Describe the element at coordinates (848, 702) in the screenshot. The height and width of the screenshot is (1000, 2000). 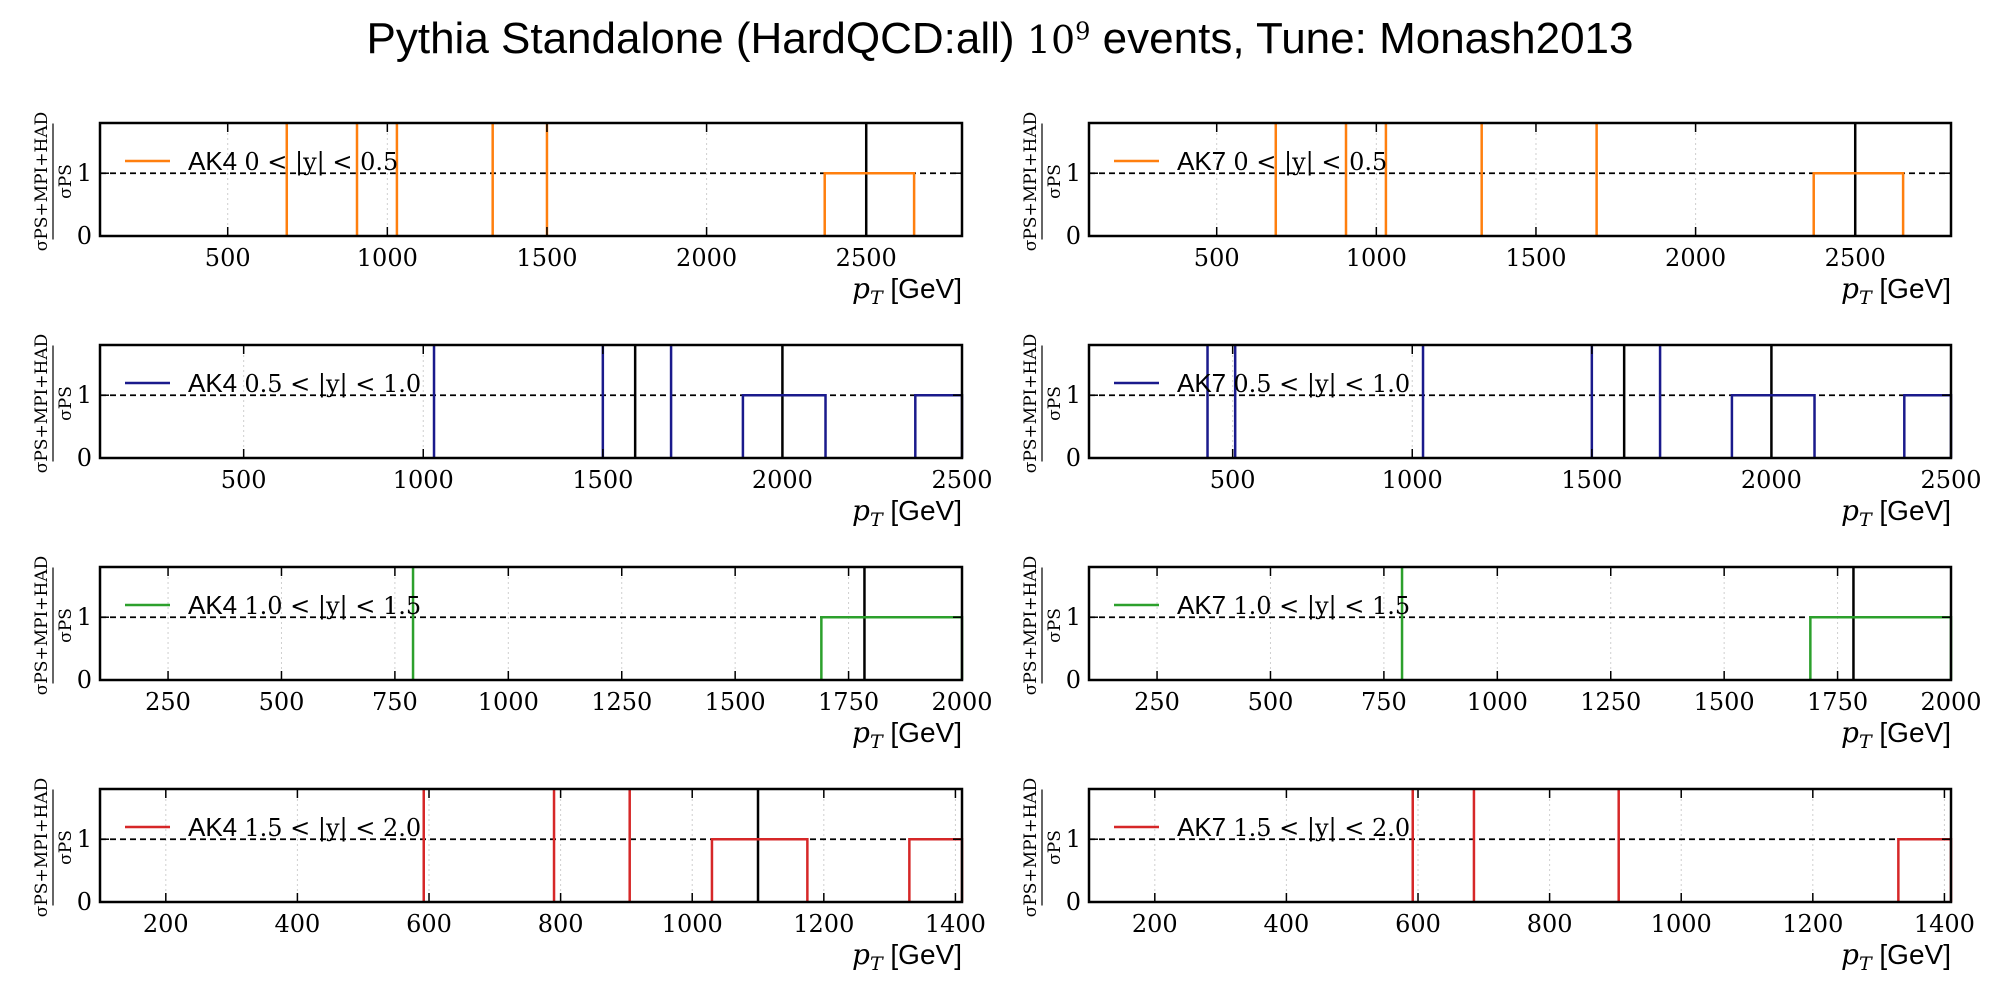
I see `x-tick-label: 1750` at that location.